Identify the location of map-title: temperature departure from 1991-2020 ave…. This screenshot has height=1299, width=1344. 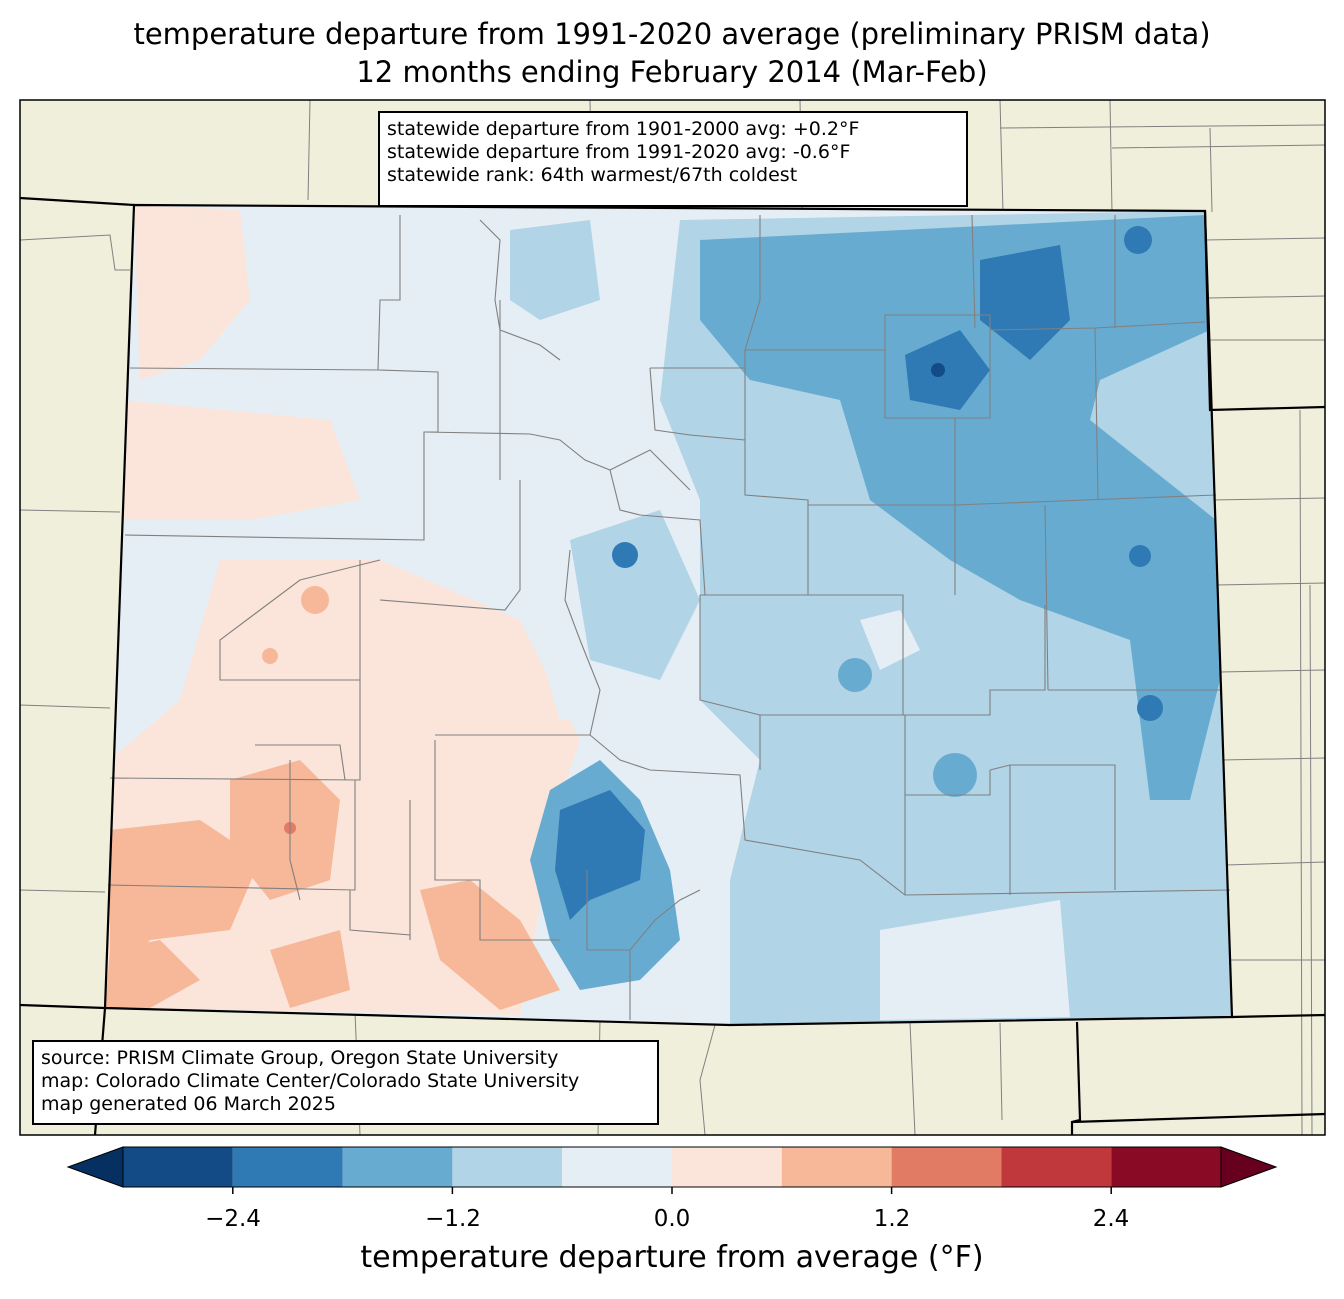
(672, 34).